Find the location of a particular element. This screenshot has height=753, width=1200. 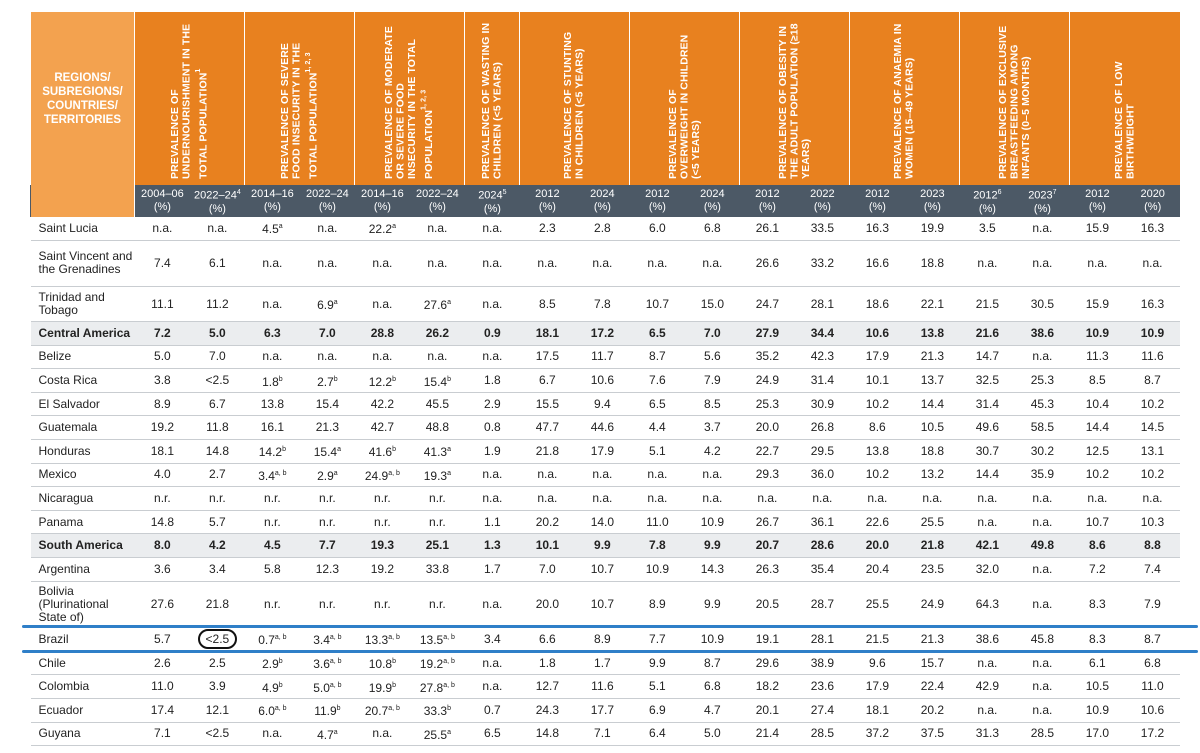

table-cell: 15.7 is located at coordinates (932, 663).